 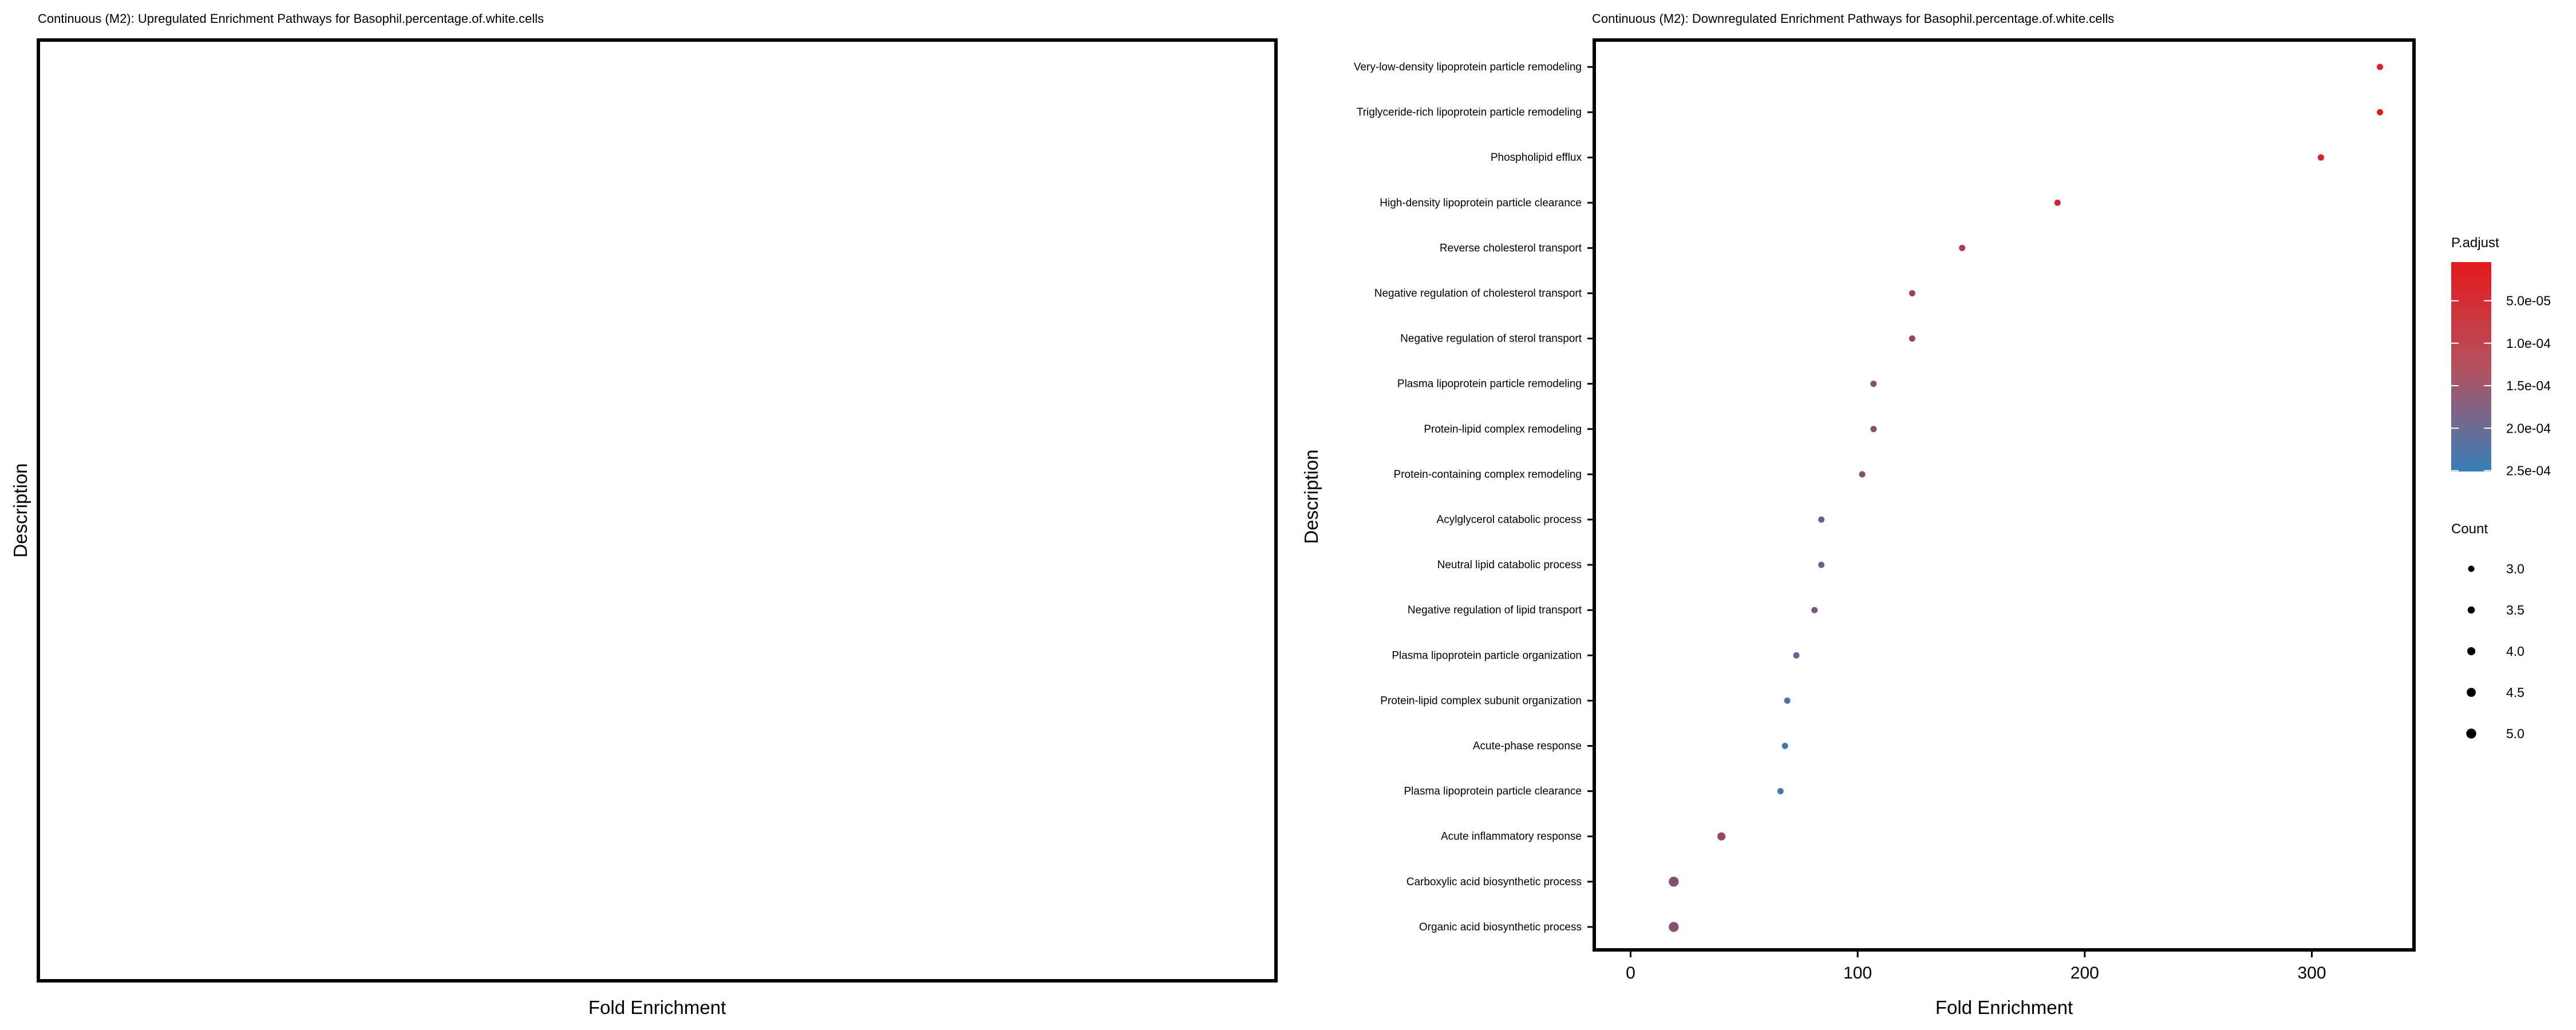 What do you see at coordinates (1491, 339) in the screenshot?
I see `y-tick-label: Negative regulation of sterol transport` at bounding box center [1491, 339].